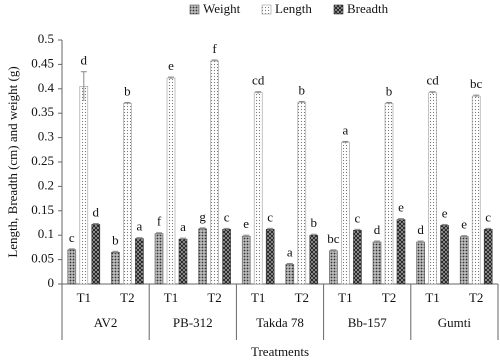 The height and width of the screenshot is (363, 500). What do you see at coordinates (46, 38) in the screenshot?
I see `y-tick-label: 0.5` at bounding box center [46, 38].